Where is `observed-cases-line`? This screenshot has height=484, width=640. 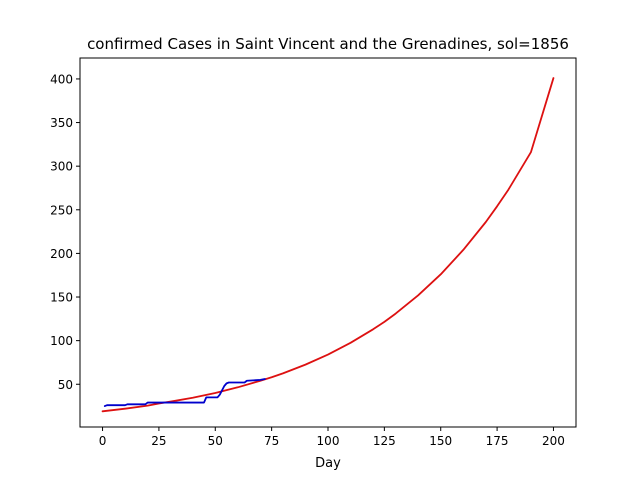 observed-cases-line is located at coordinates (184, 392).